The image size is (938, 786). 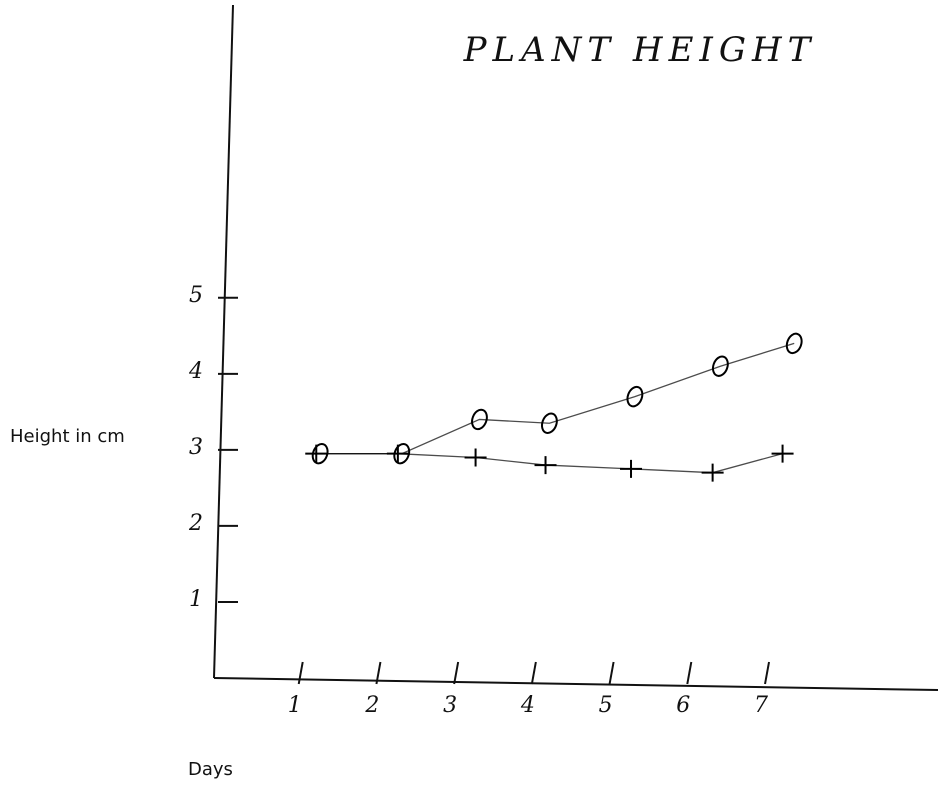 What do you see at coordinates (195, 523) in the screenshot?
I see `y-tick-label: 2` at bounding box center [195, 523].